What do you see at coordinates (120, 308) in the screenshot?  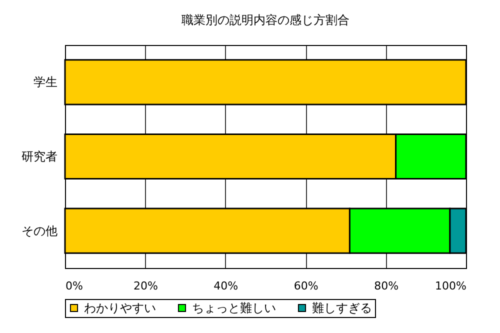 I see `legend-label: わかりやすい` at bounding box center [120, 308].